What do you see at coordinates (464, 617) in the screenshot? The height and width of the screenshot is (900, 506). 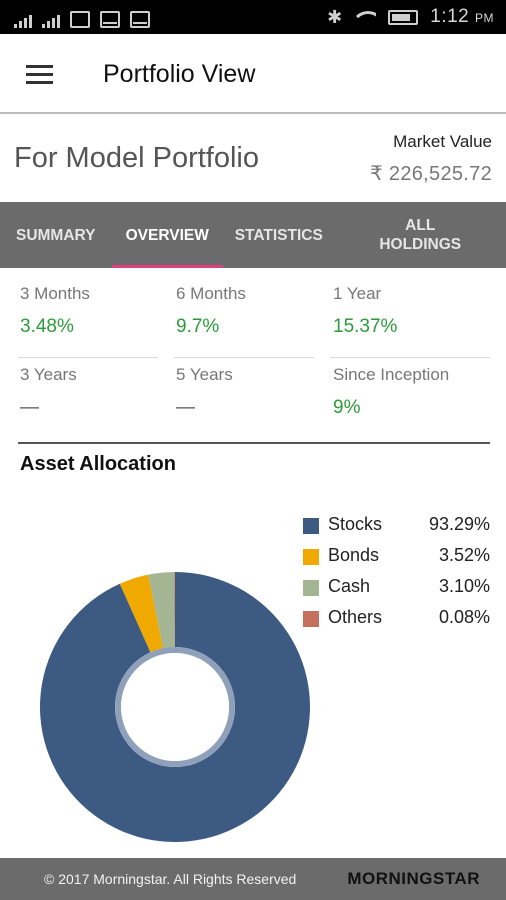 I see `legend-value: 0.08%` at bounding box center [464, 617].